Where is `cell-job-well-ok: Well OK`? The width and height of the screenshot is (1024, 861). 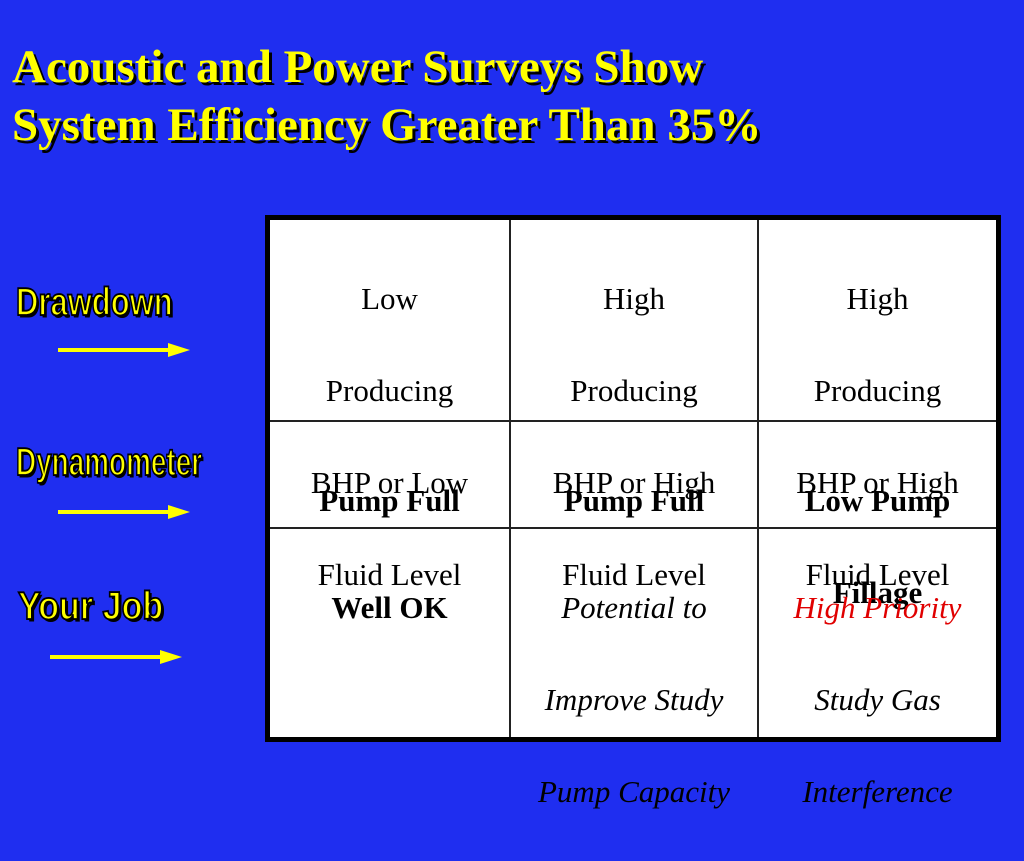
cell-job-well-ok: Well OK is located at coordinates (390, 633).